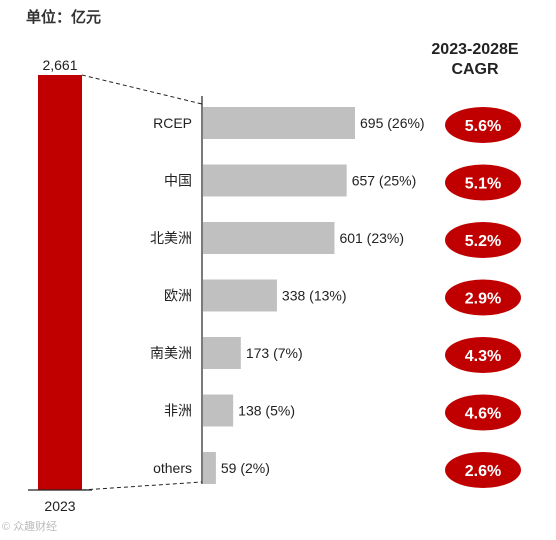  I want to click on value-label-2: 601 (23%), so click(371, 238).